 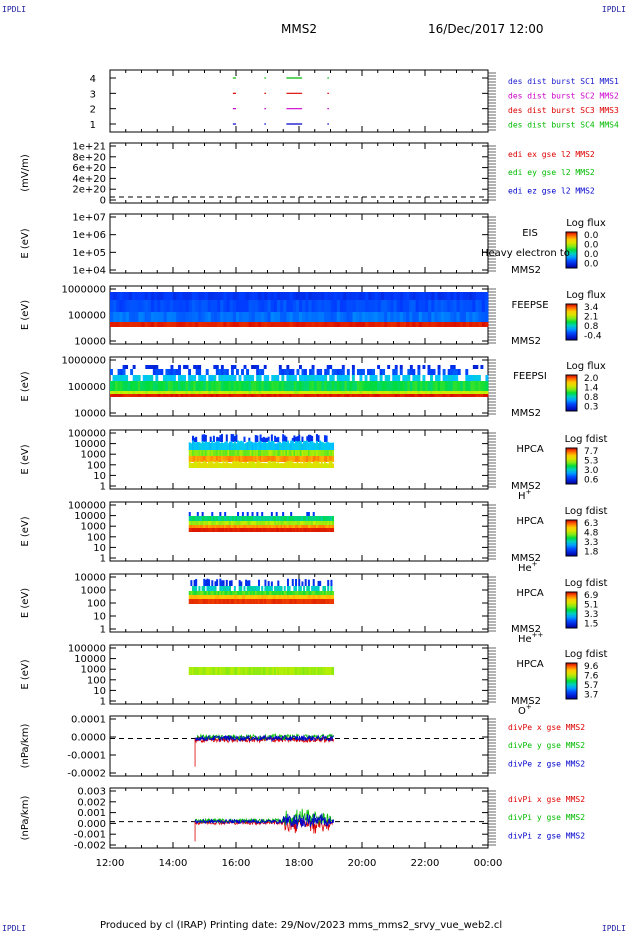 I want to click on y-tick-label: 10, so click(x=99, y=617).